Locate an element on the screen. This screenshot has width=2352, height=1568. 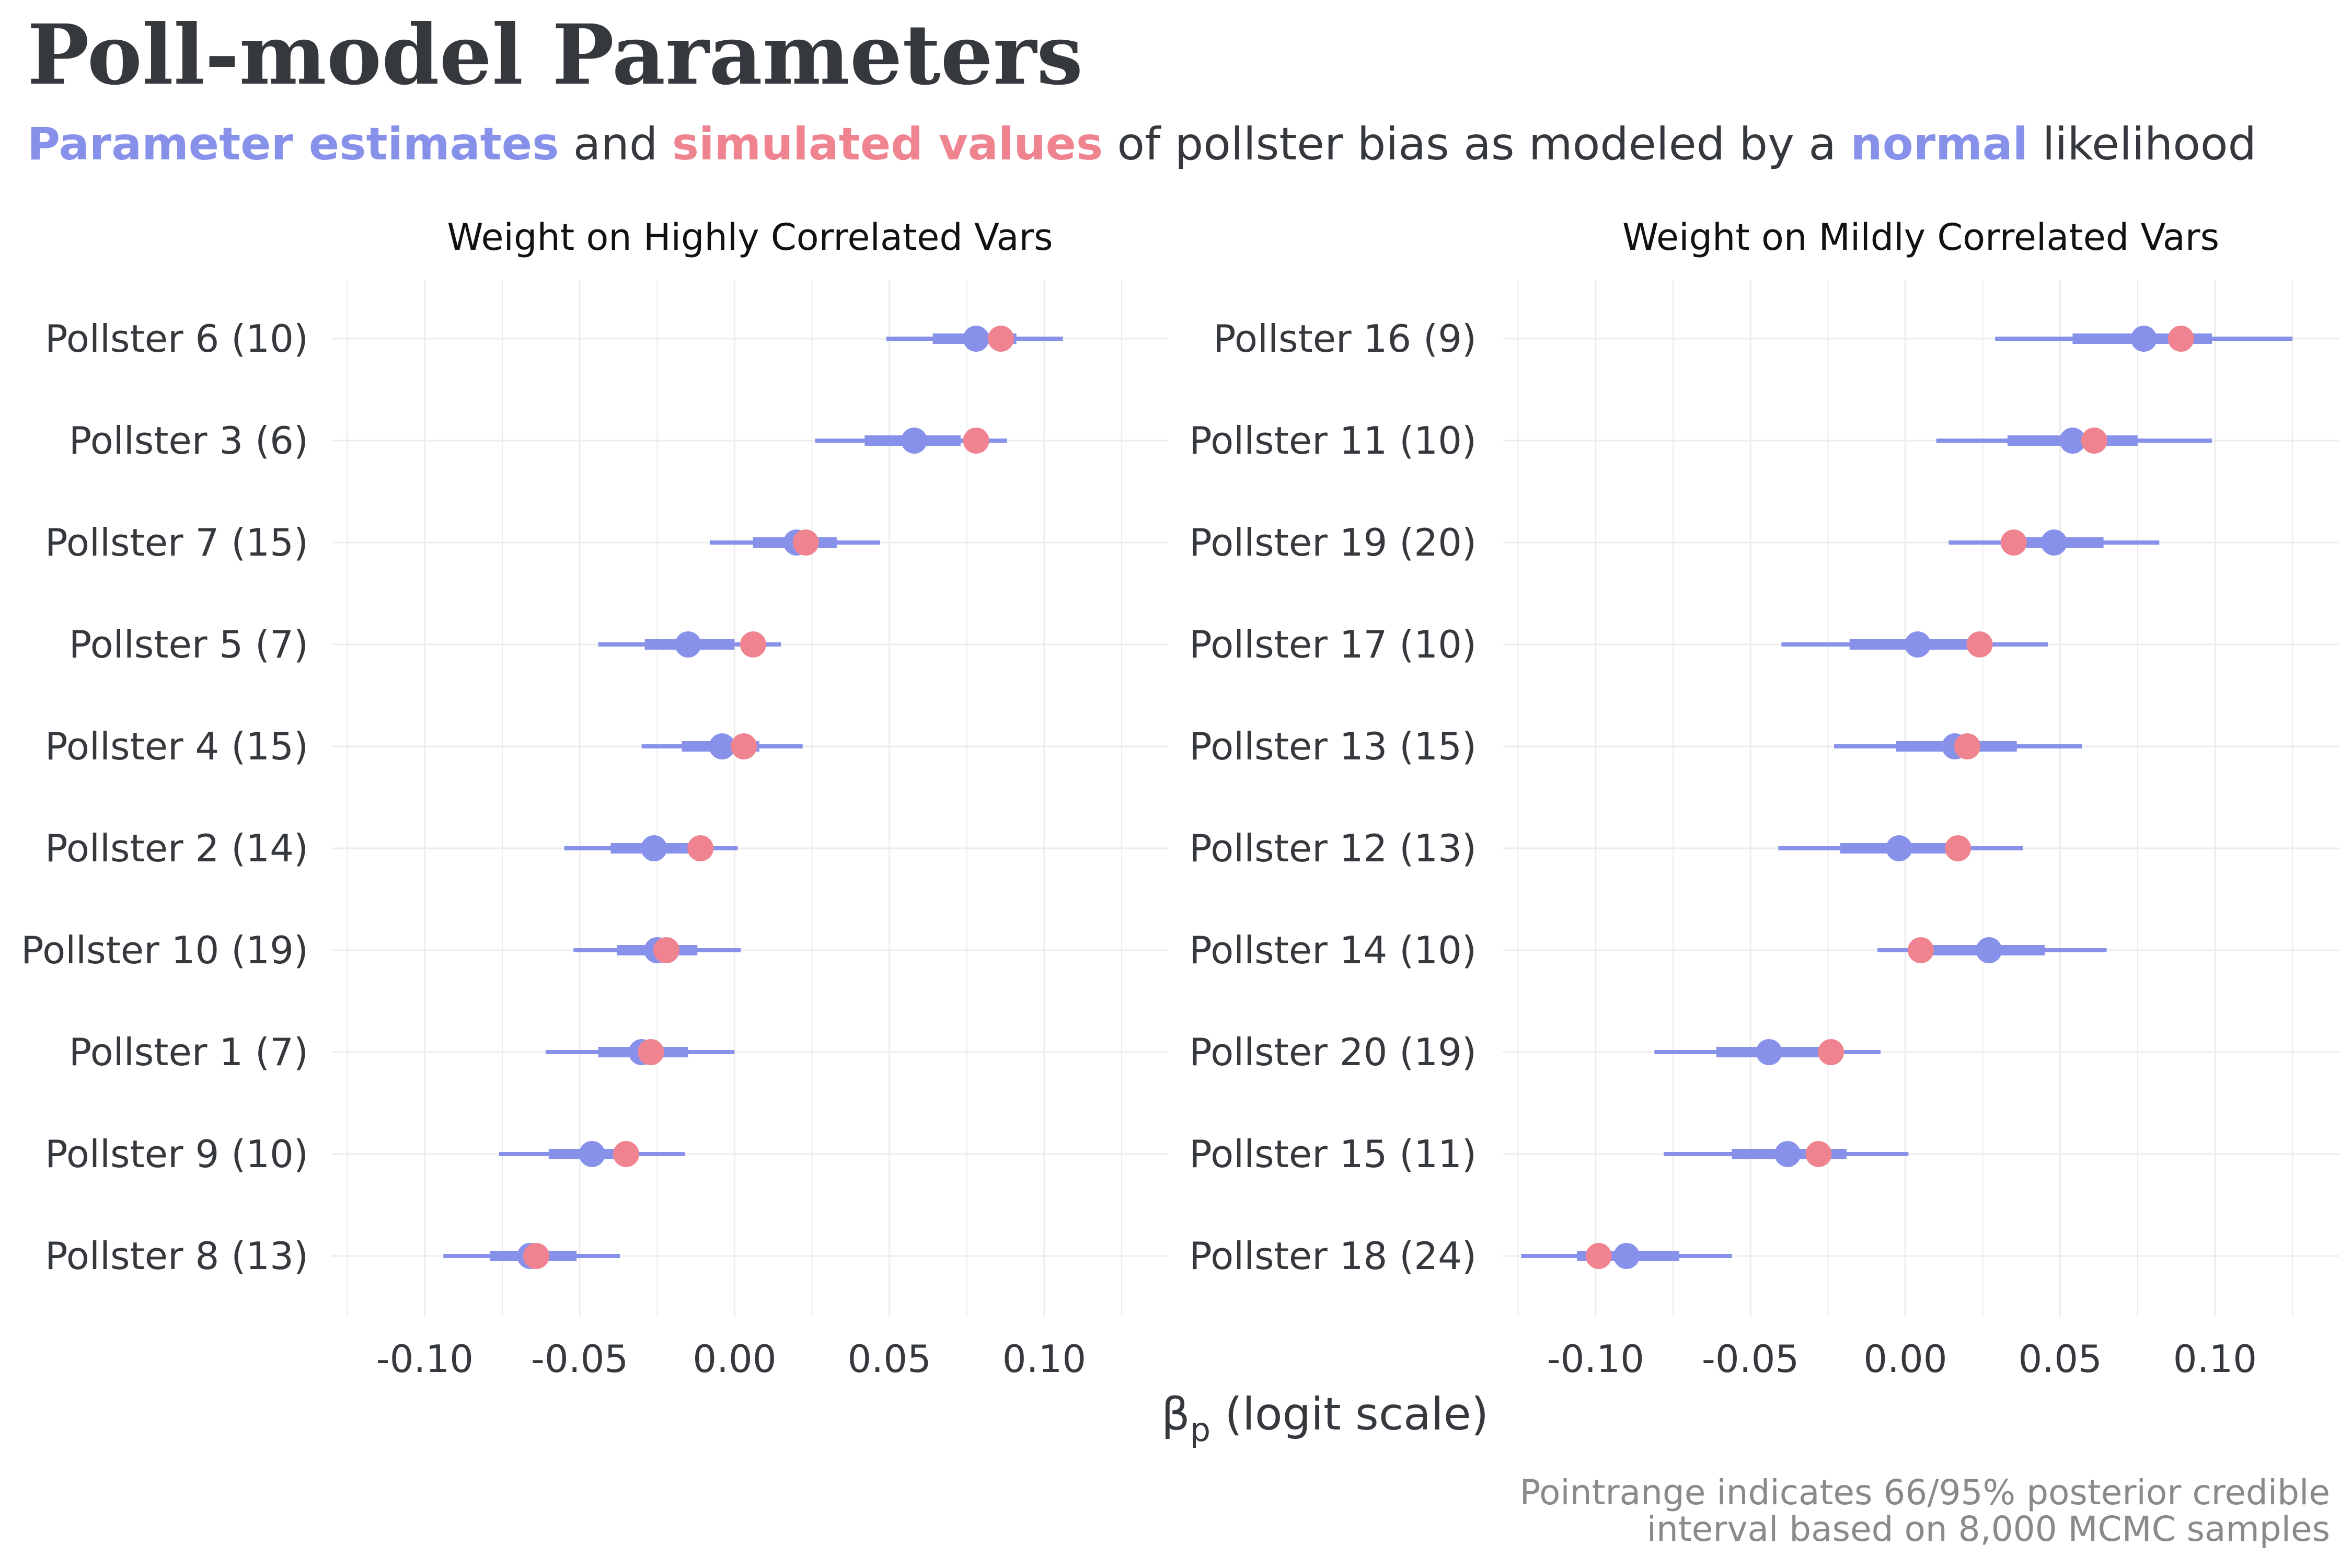
pollster-row: Pollster 14 (10) is located at coordinates (1648, 950).